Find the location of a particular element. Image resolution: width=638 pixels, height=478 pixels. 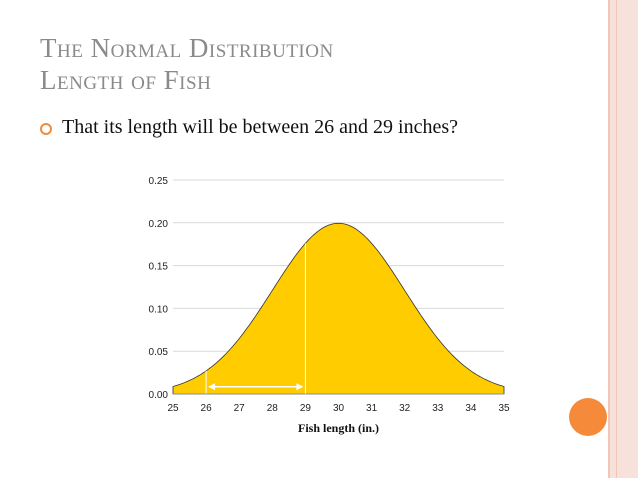

x-tick-label: 26 is located at coordinates (207, 408).